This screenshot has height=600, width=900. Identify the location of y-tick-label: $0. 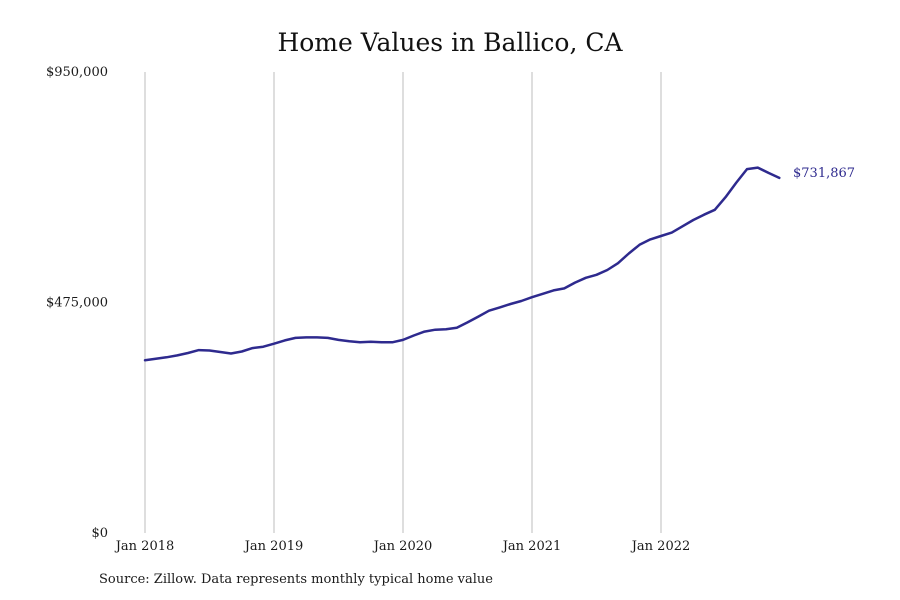
(99, 533).